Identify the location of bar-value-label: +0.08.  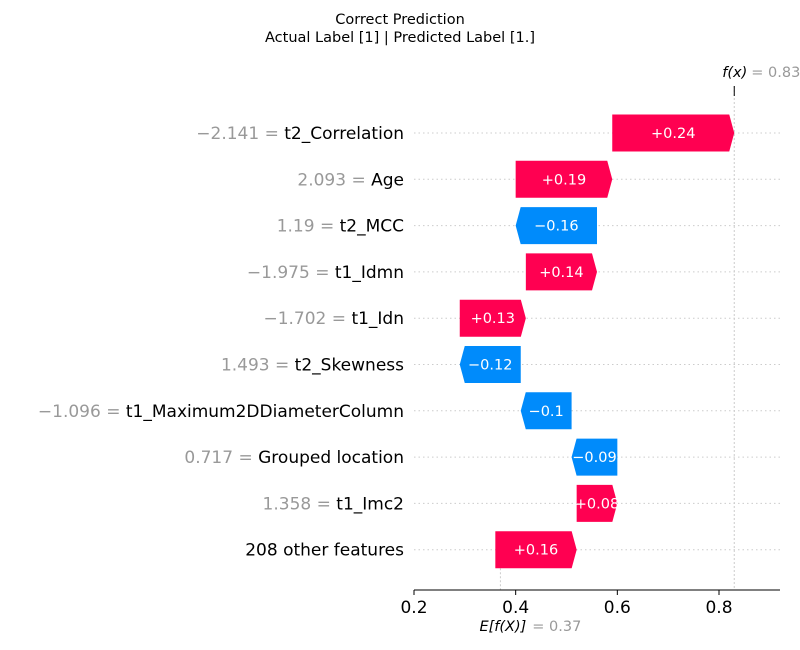
(597, 504).